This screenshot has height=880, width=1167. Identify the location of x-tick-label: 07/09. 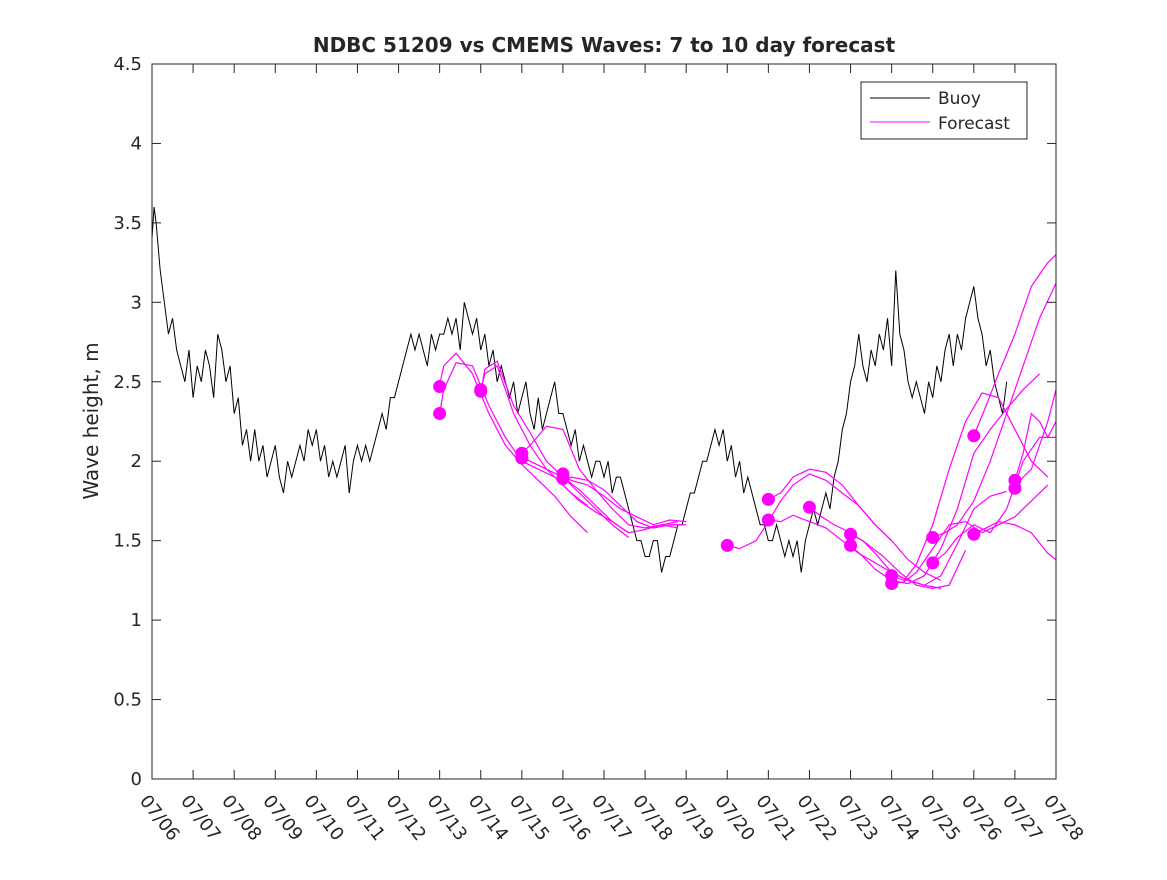
(282, 818).